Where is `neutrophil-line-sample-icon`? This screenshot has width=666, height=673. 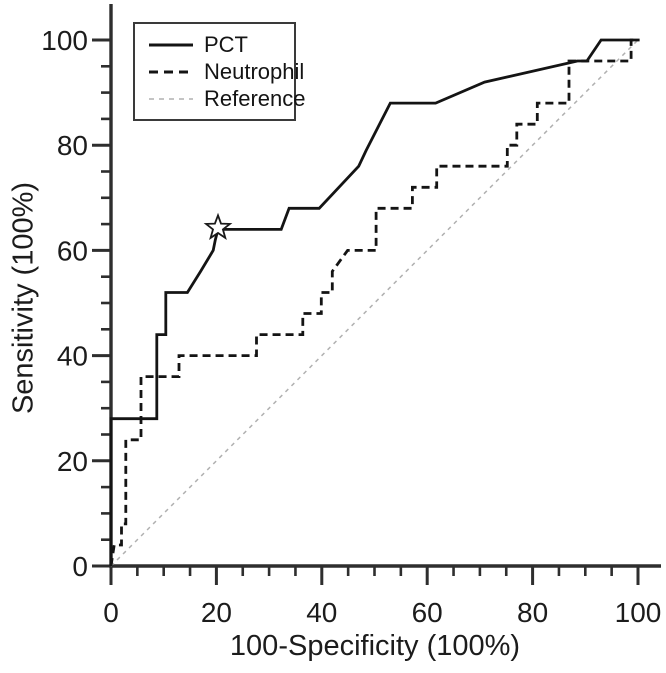
neutrophil-line-sample-icon is located at coordinates (171, 71).